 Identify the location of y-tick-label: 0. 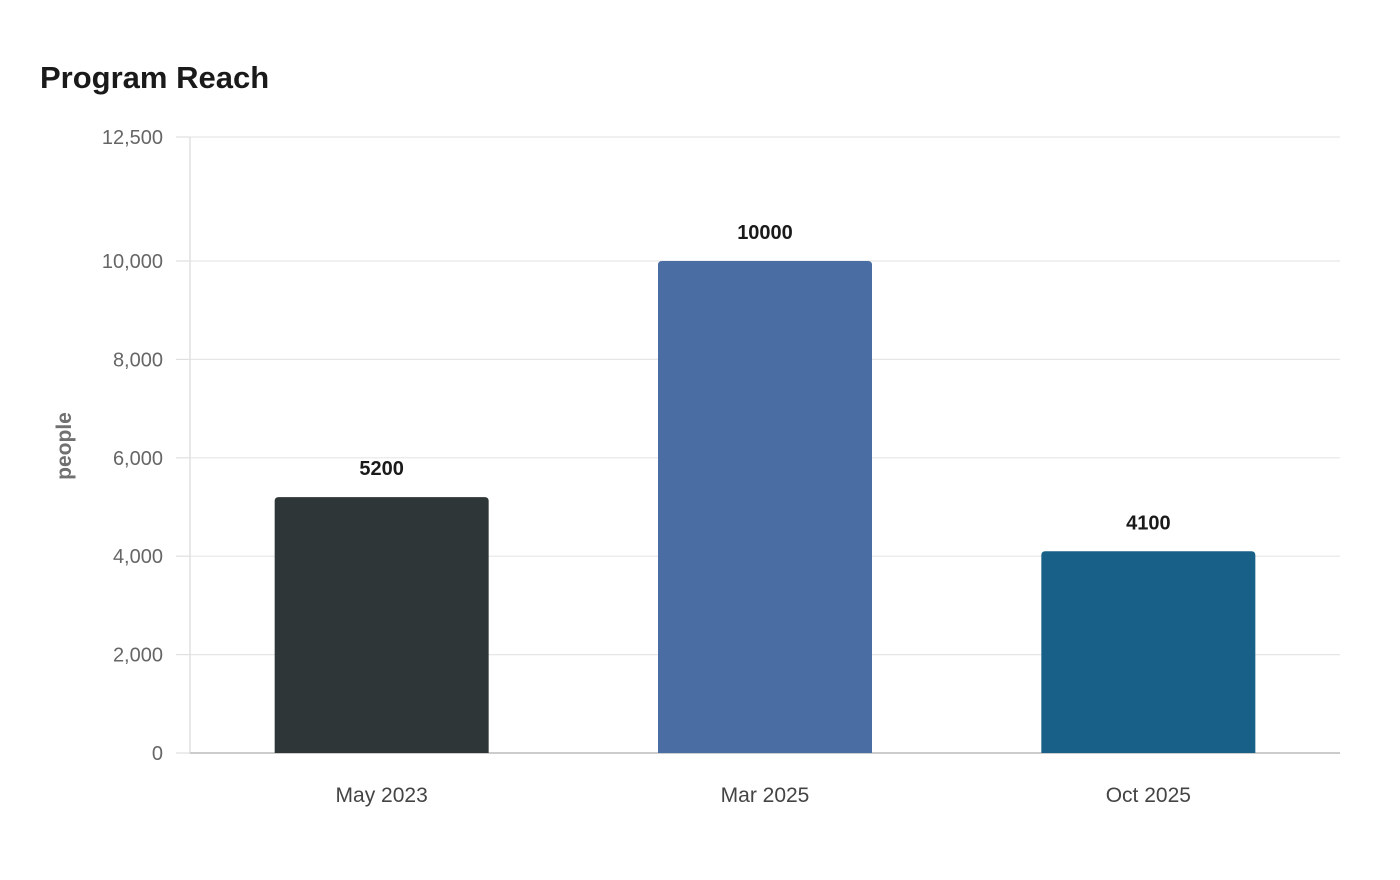
(157, 754).